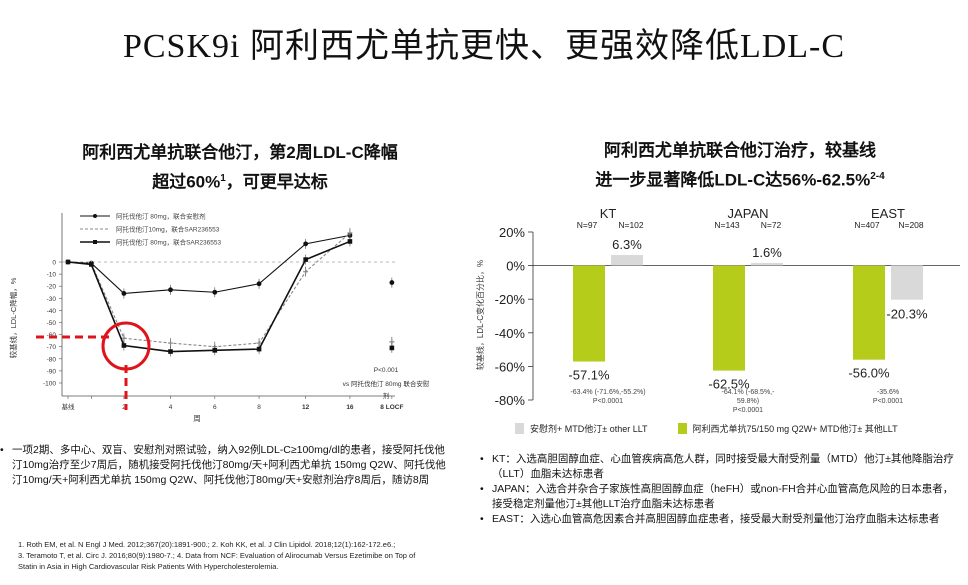 This screenshot has height=585, width=968. What do you see at coordinates (386, 370) in the screenshot?
I see `line-chart-p-value: P<0.001` at bounding box center [386, 370].